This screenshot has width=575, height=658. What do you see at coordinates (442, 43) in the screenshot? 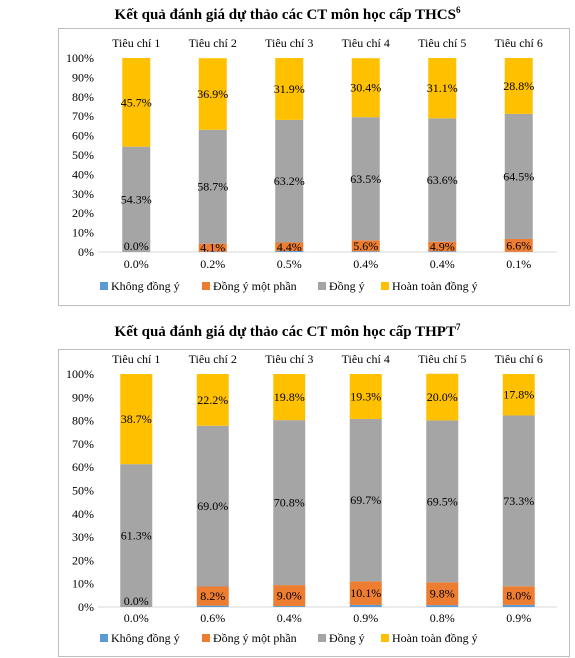
I see `category-label: Tiêu chí 5` at bounding box center [442, 43].